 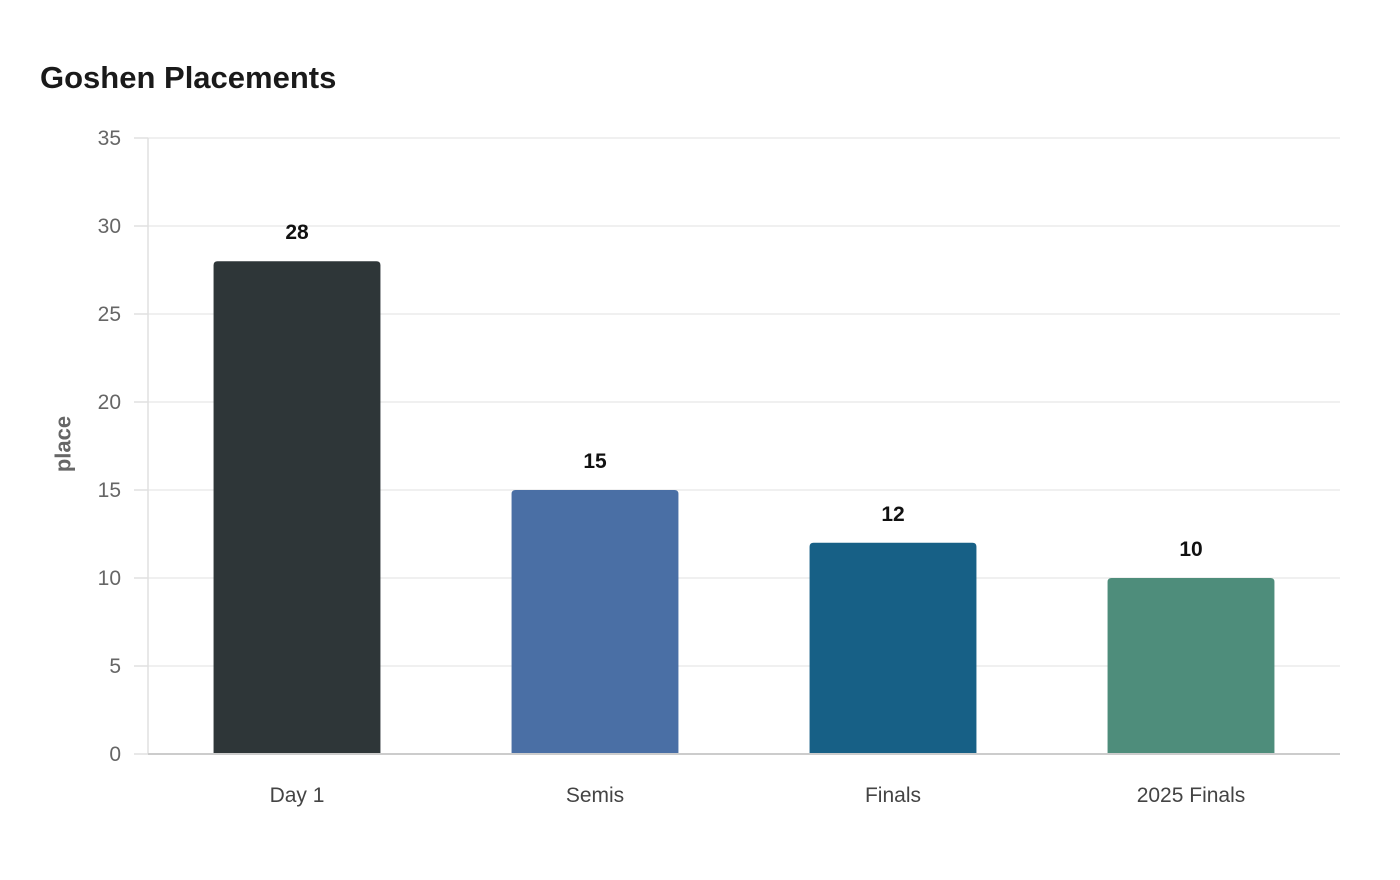 I want to click on y-tick-label: 0, so click(x=115, y=754).